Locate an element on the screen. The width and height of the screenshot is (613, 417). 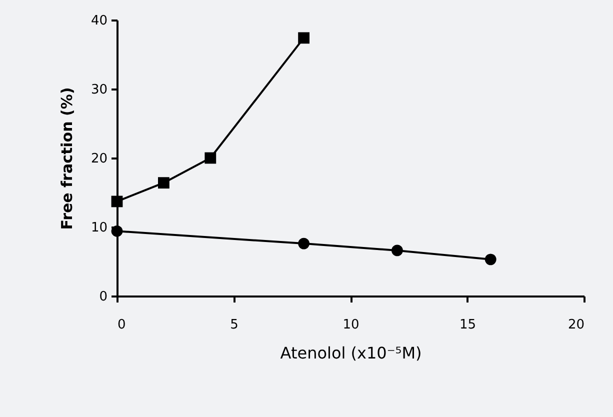
x-axis-title: Atenolol (x10⁻⁵M) is located at coordinates (351, 353).